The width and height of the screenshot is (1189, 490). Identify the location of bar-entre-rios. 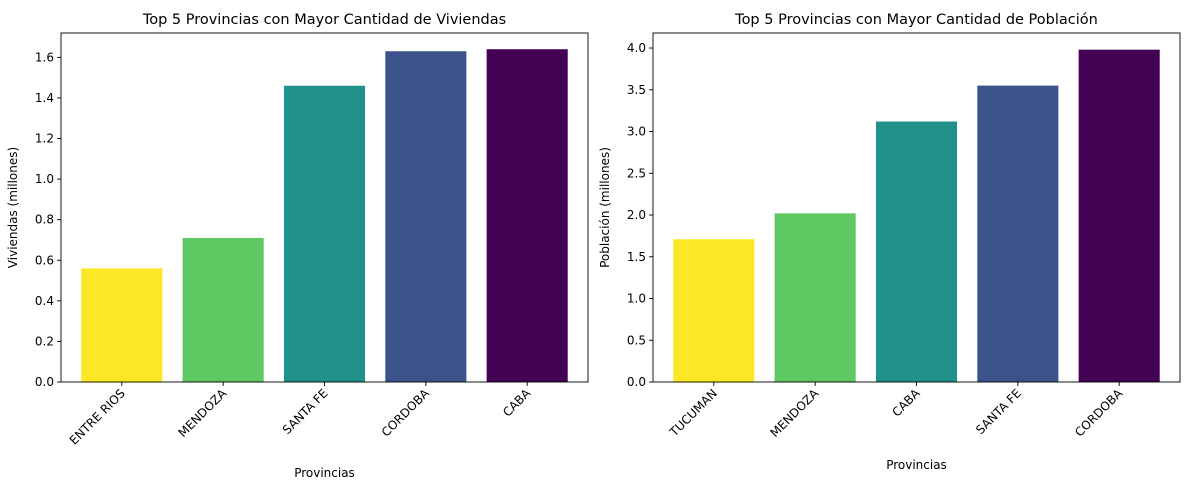
(122, 325).